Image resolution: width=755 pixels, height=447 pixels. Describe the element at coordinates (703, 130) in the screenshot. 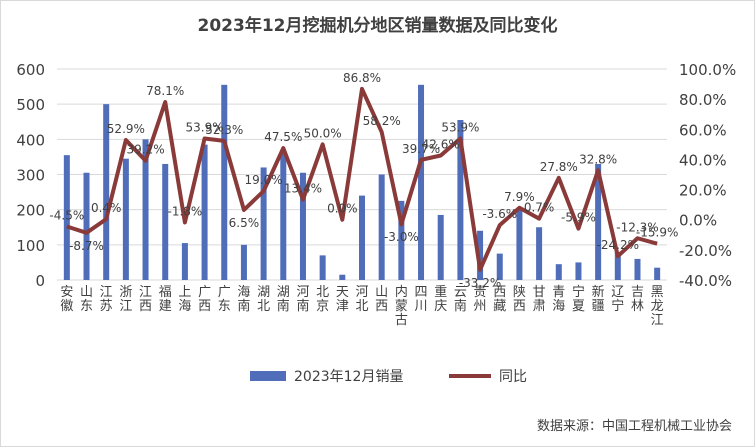

I see `right-axis-tick-label: 60.0%` at that location.